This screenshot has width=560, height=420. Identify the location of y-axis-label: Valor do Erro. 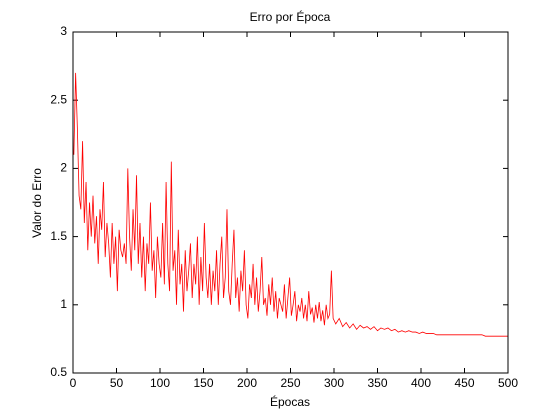
(37, 203).